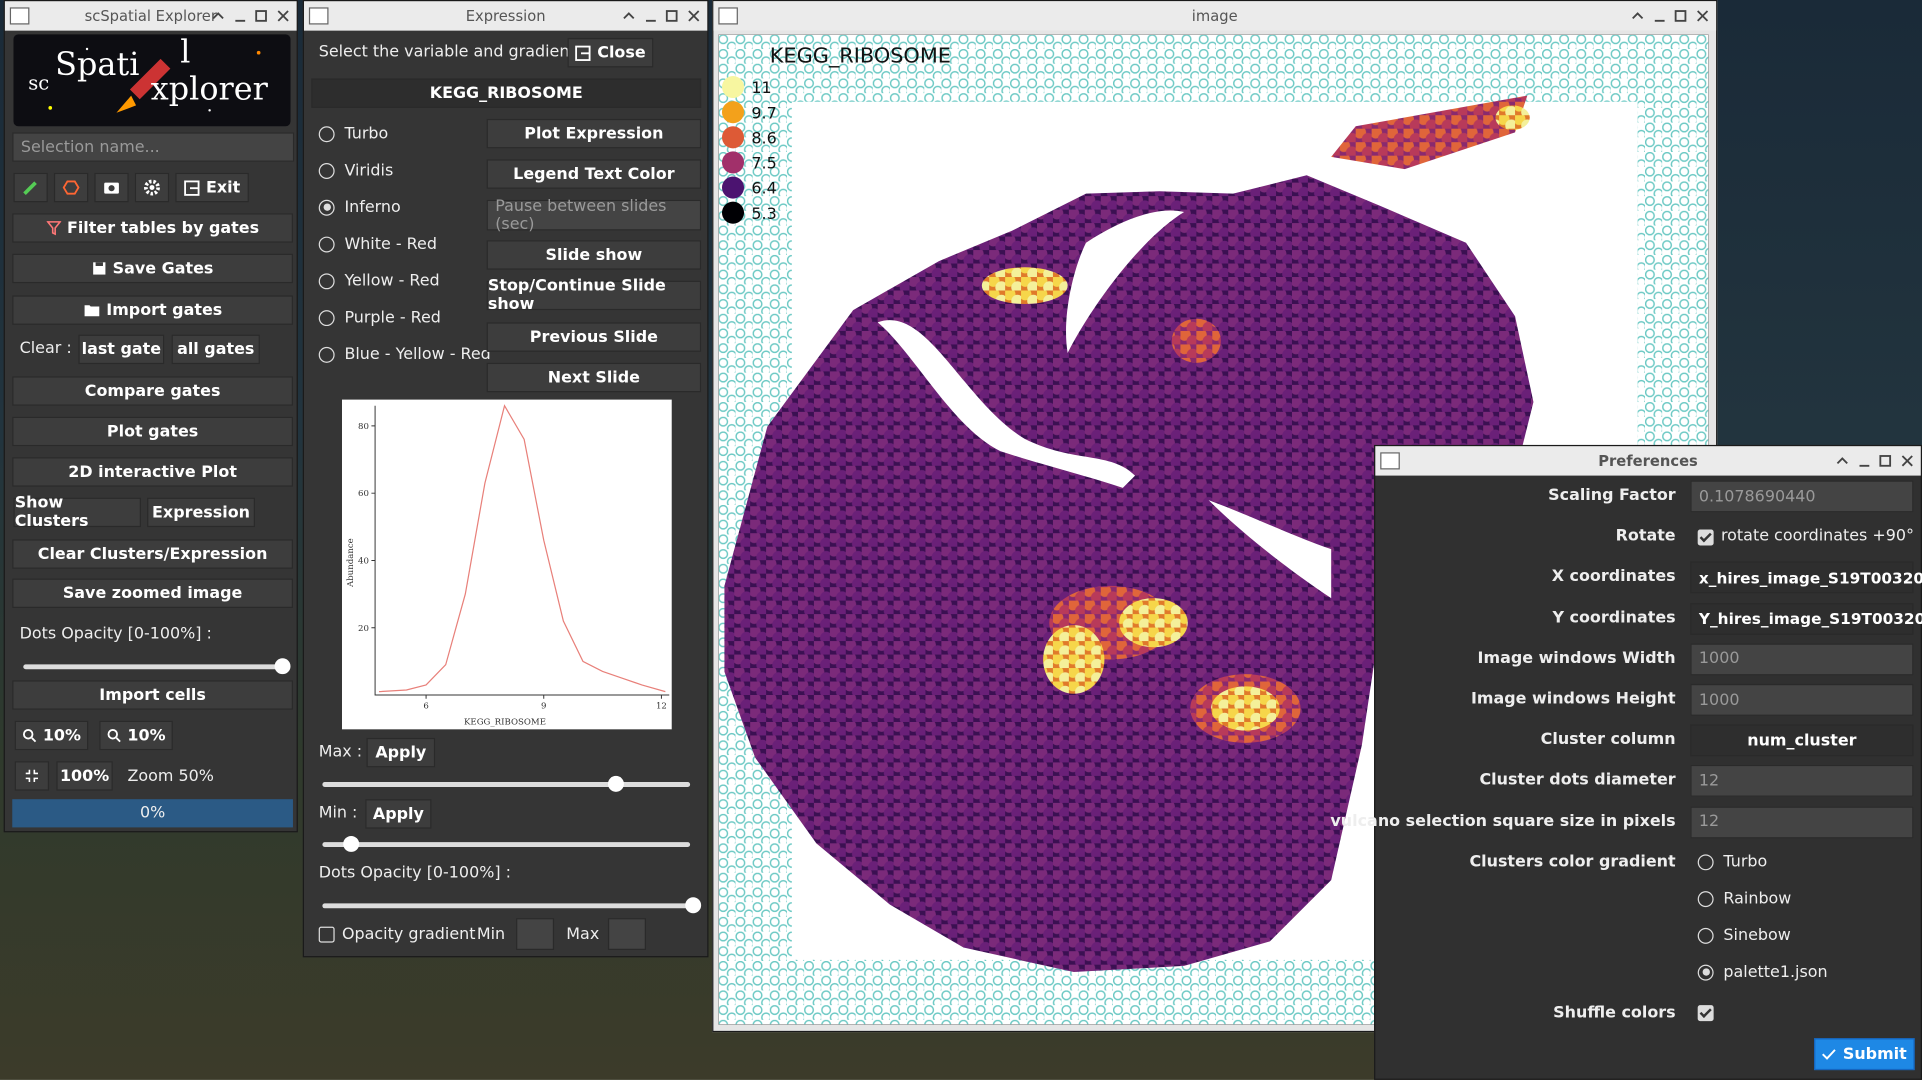 This screenshot has height=1080, width=1922. Describe the element at coordinates (51, 735) in the screenshot. I see `zoom-in-button: 10%` at that location.